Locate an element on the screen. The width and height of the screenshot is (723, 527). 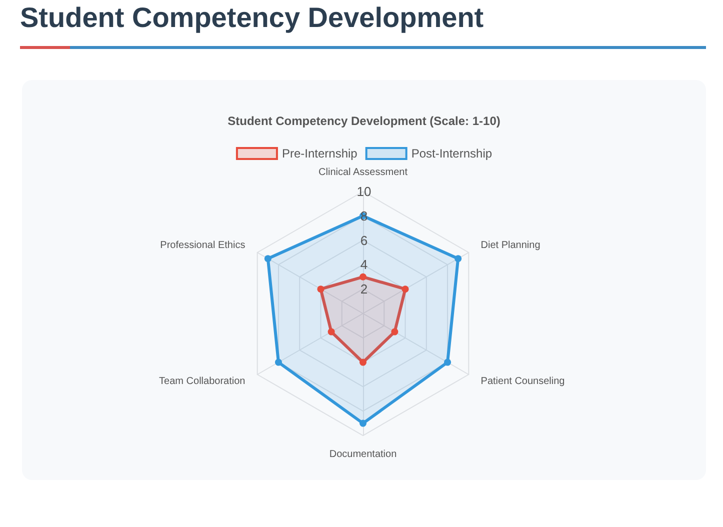
y-tick-label: 2 is located at coordinates (364, 289).